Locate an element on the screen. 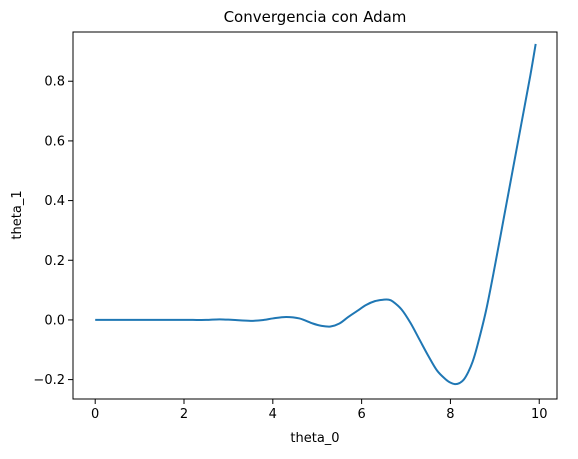 This screenshot has height=459, width=578. x-axis-label: theta_0 is located at coordinates (314, 438).